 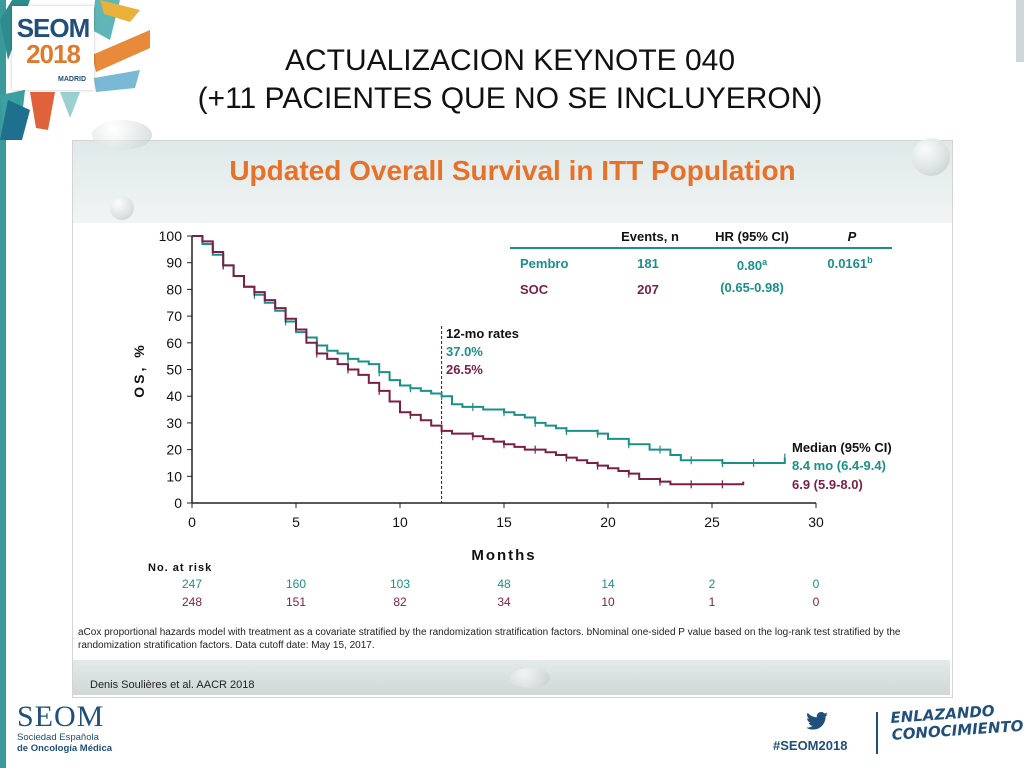 What do you see at coordinates (65, 748) in the screenshot?
I see `brand-sub-line2: de Oncología Médica` at bounding box center [65, 748].